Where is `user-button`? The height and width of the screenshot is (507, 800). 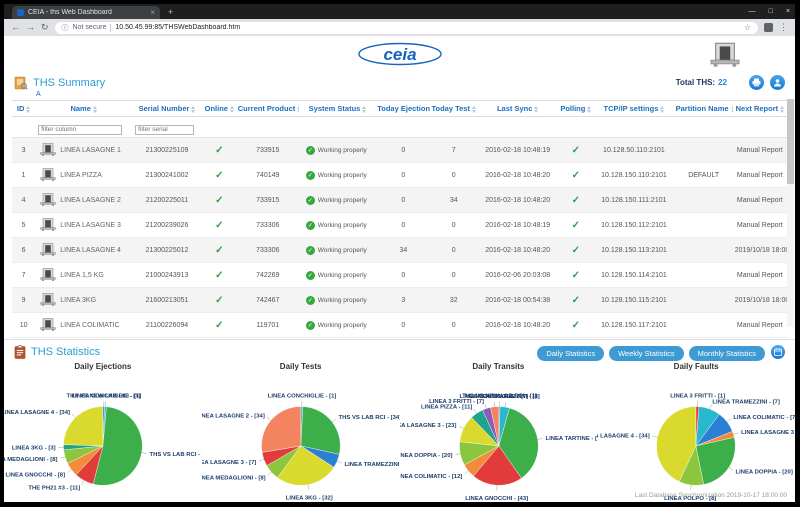 user-button is located at coordinates (777, 82).